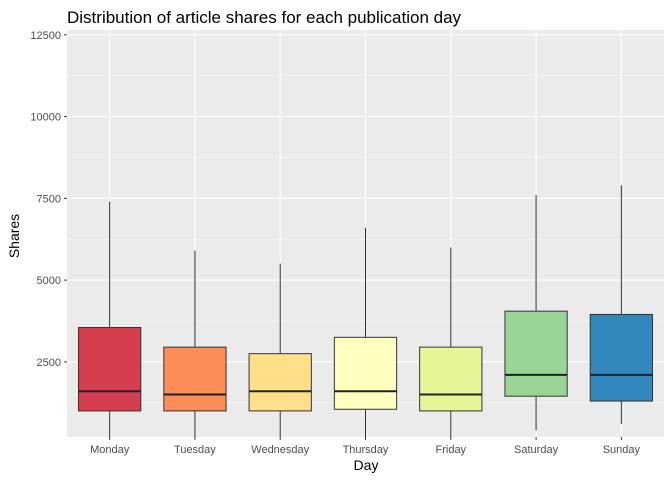 The height and width of the screenshot is (480, 672). Describe the element at coordinates (195, 450) in the screenshot. I see `x-tick-label: Tuesday` at that location.